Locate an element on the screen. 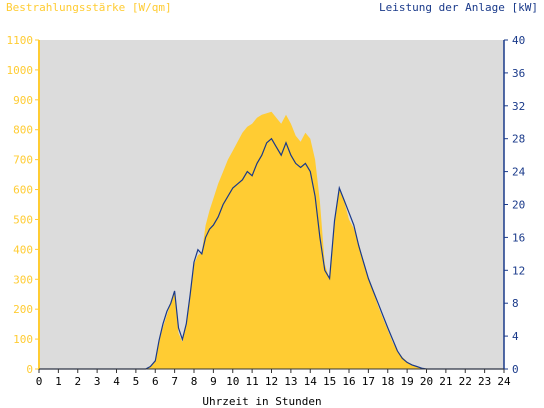  right-ticks-group: 0 4 8 12 16 20 24 28 32 36 40 is located at coordinates (515, 205).